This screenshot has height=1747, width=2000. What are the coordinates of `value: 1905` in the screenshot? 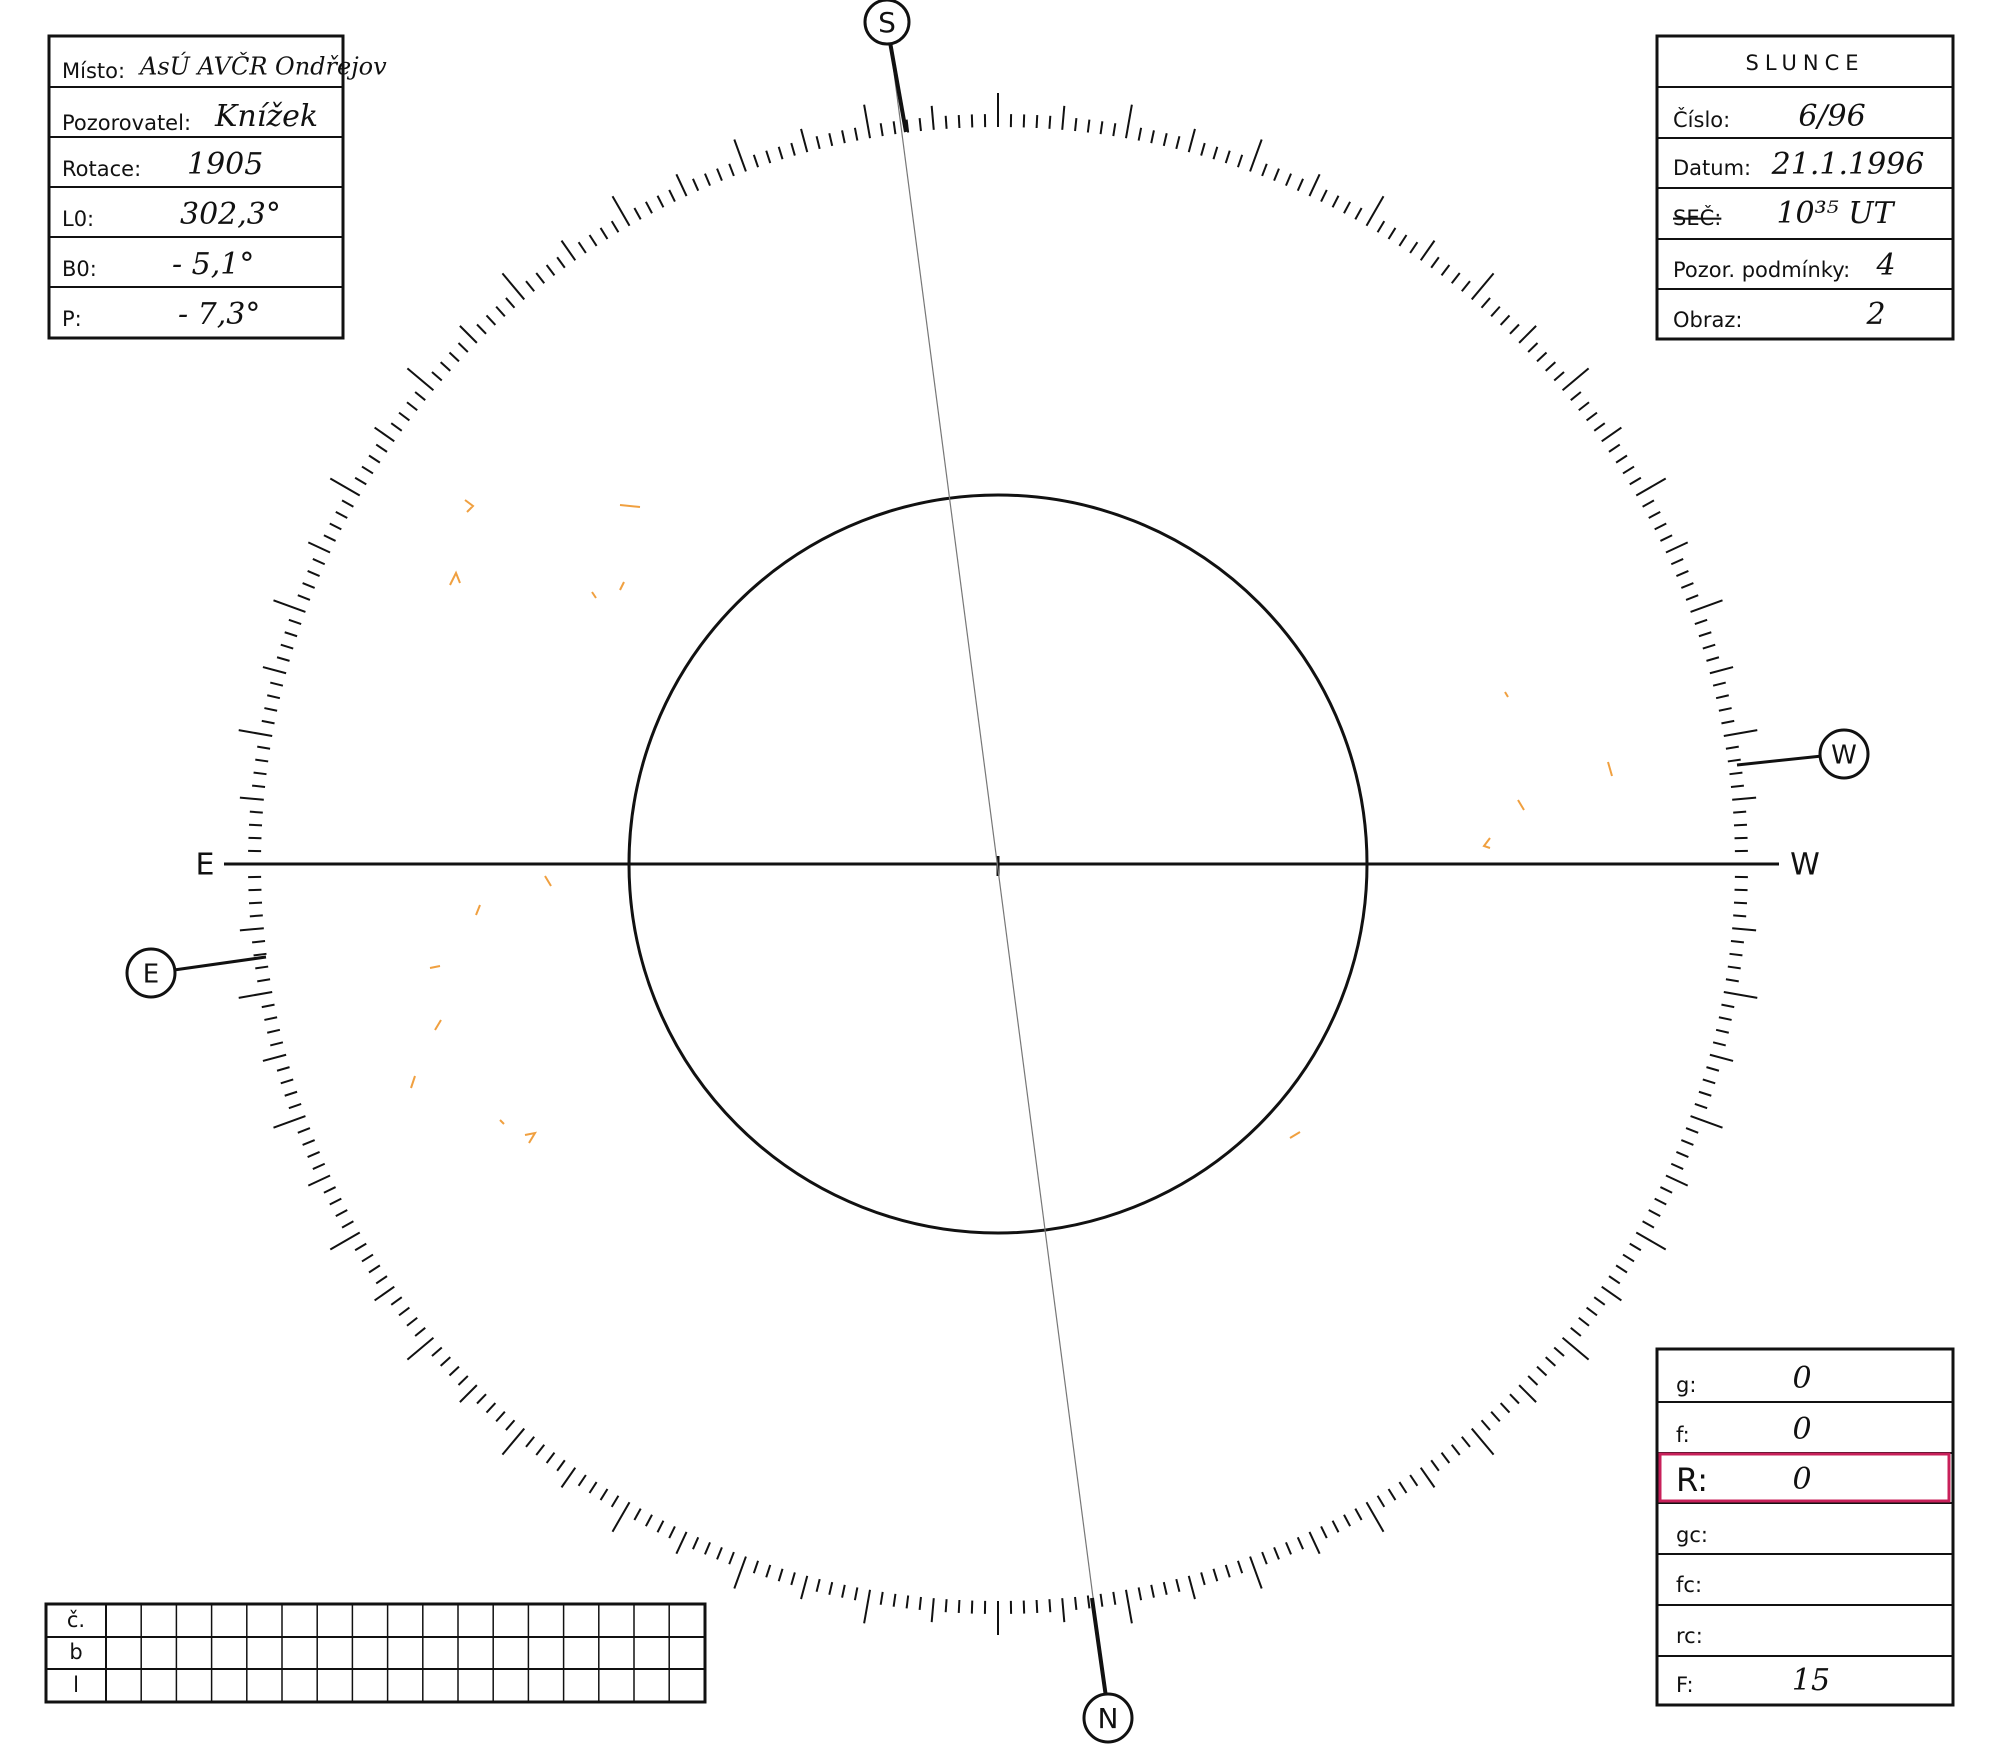 It's located at (225, 164).